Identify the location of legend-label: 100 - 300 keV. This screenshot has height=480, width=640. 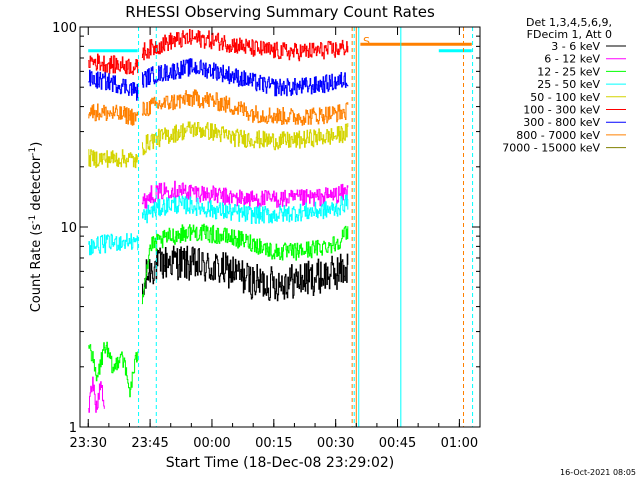
(561, 110).